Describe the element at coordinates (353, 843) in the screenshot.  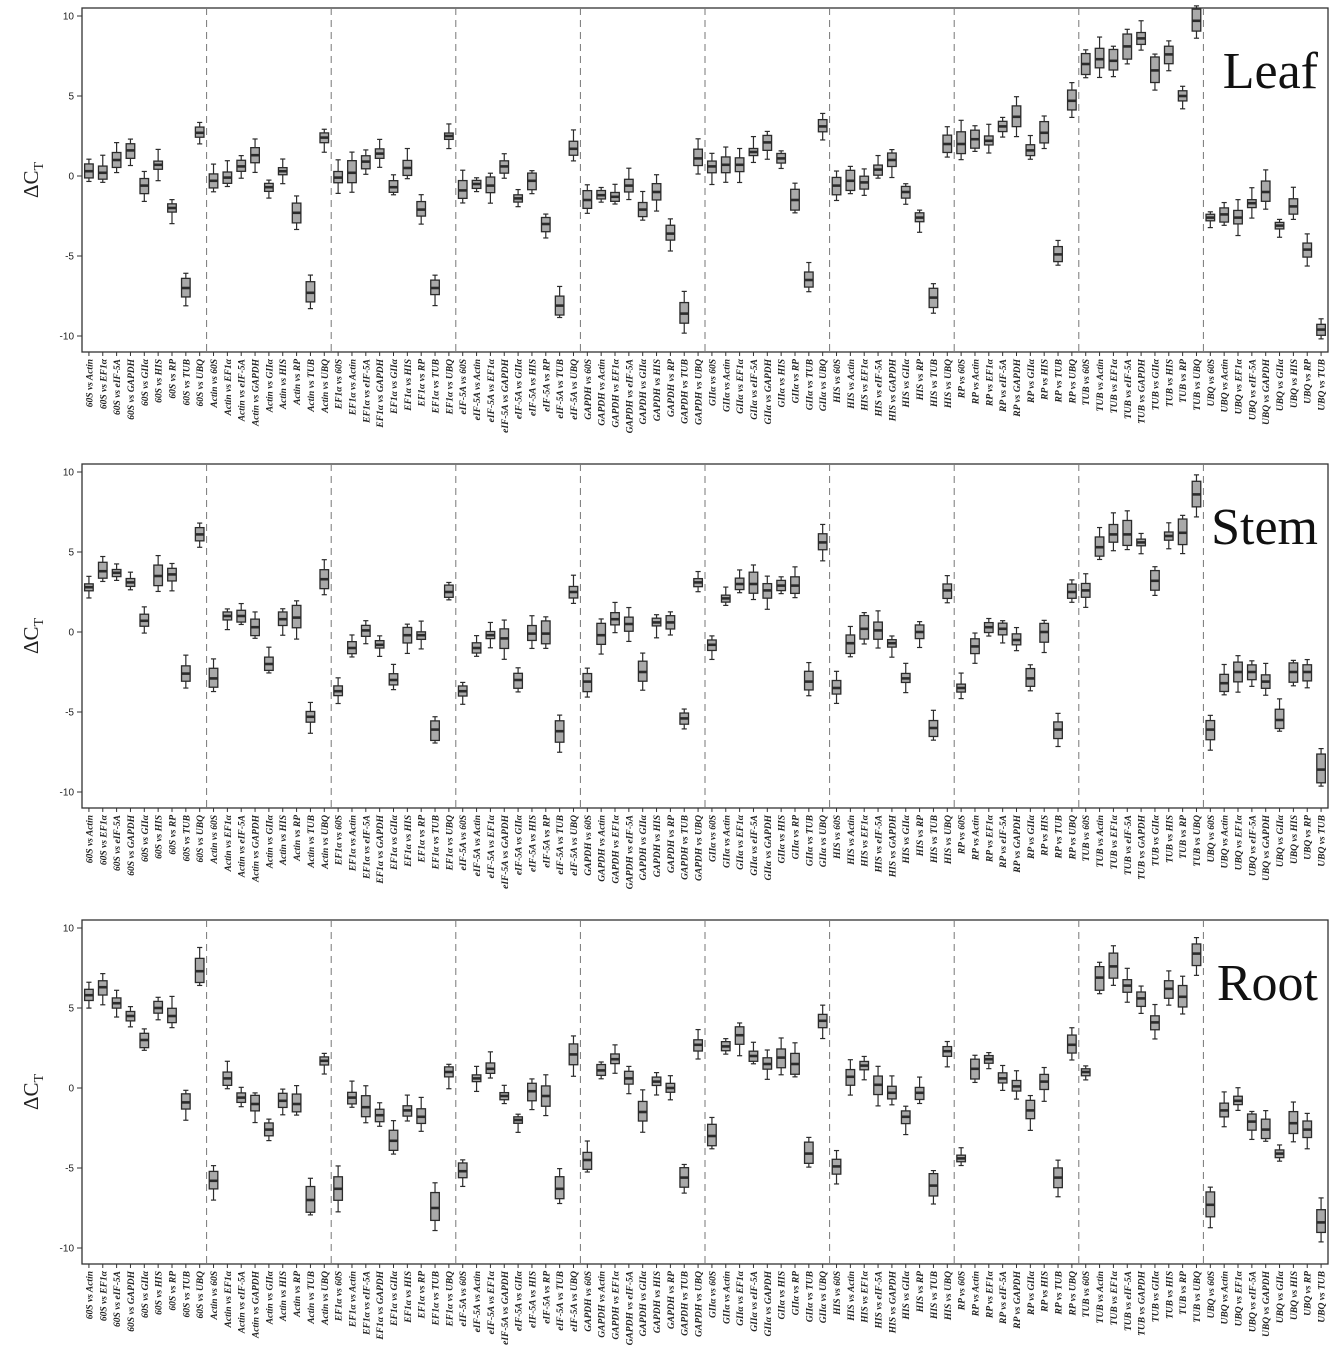
I see `x-tick-label: EF1α vs Actin` at that location.